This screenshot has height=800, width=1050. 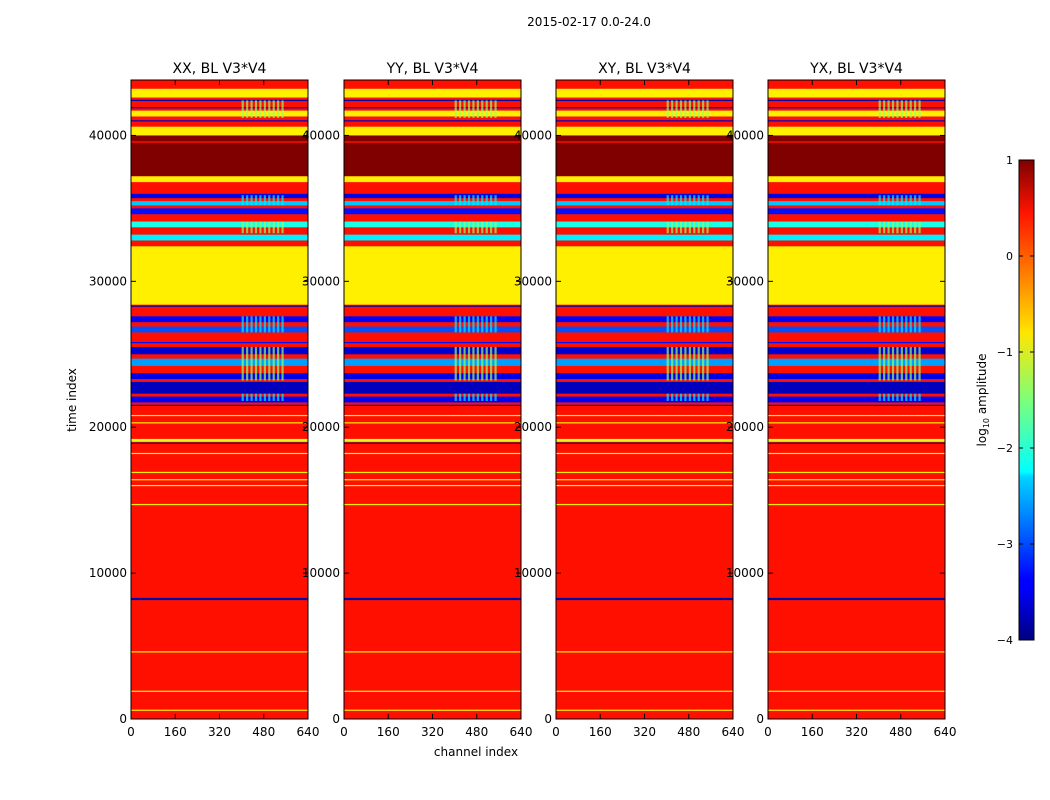 I want to click on y-axis-label: time index, so click(x=72, y=400).